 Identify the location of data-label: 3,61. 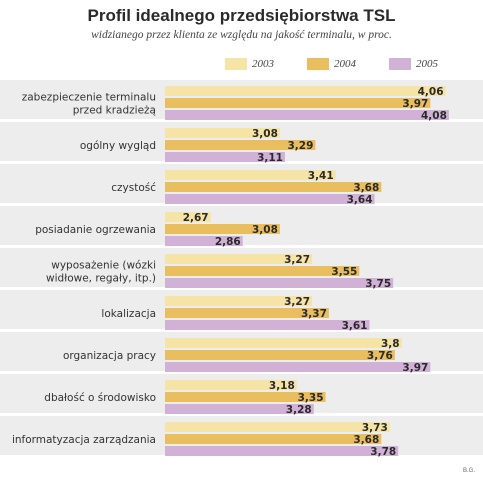
(355, 326).